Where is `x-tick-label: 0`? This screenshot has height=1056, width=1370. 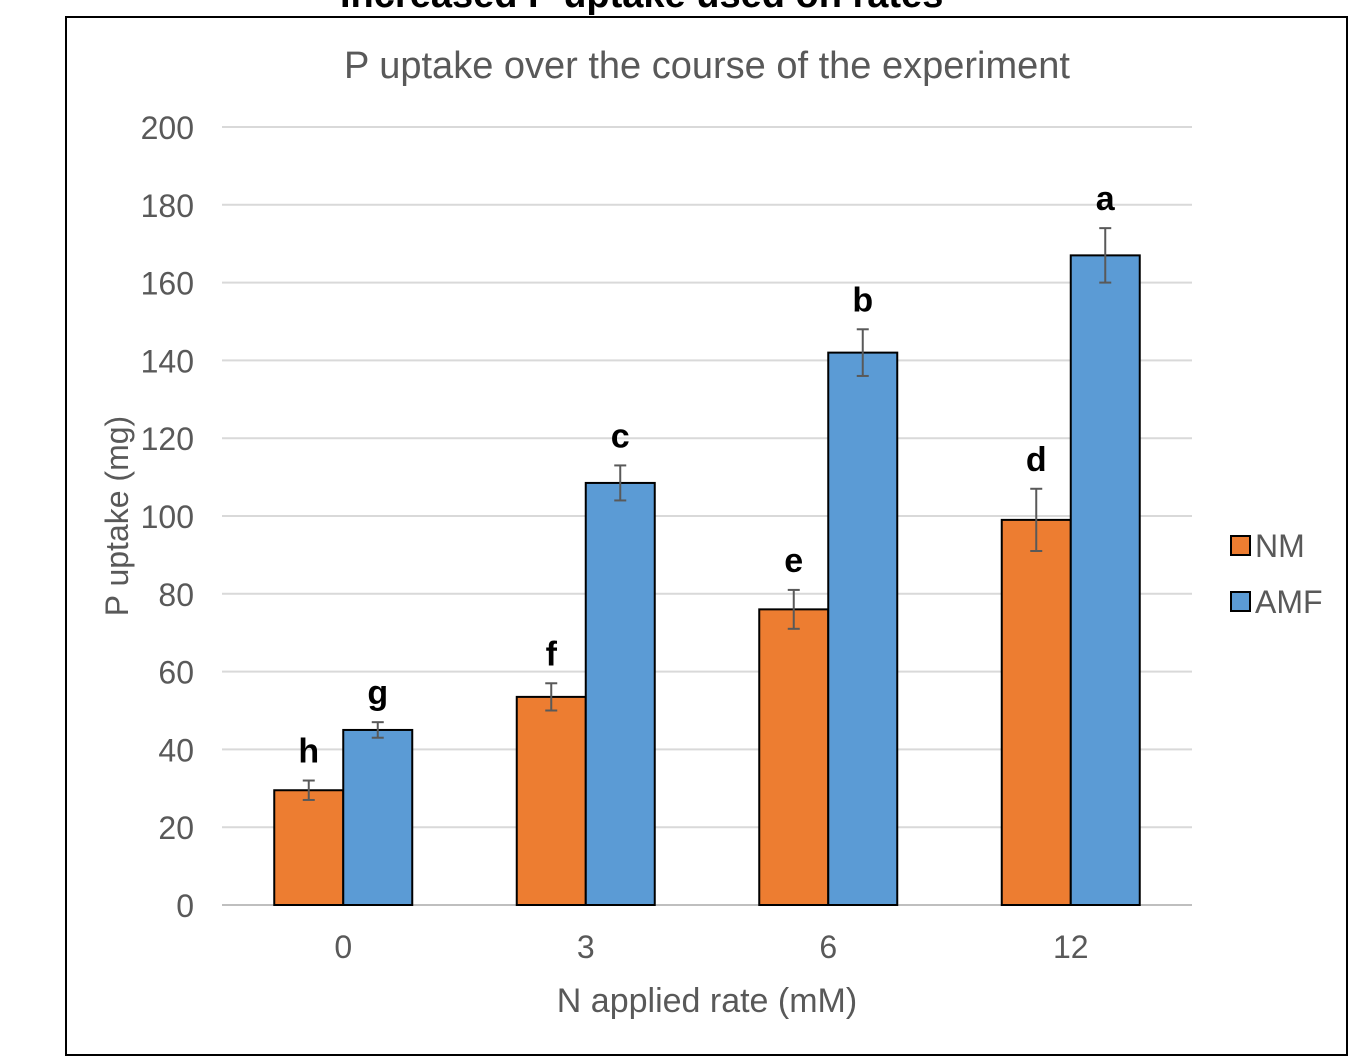
x-tick-label: 0 is located at coordinates (343, 947).